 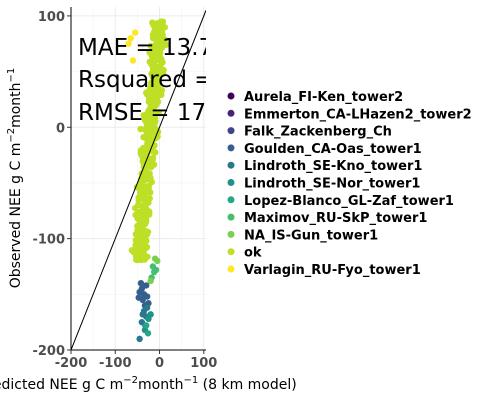 I want to click on y-tick-label: -200, so click(x=48, y=351).